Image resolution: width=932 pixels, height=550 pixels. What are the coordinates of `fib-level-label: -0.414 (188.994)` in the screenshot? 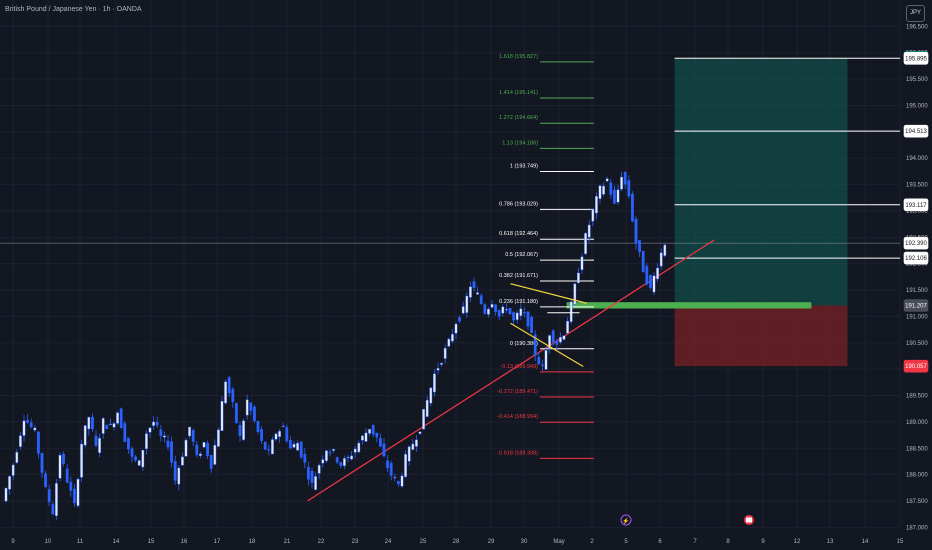 It's located at (517, 417).